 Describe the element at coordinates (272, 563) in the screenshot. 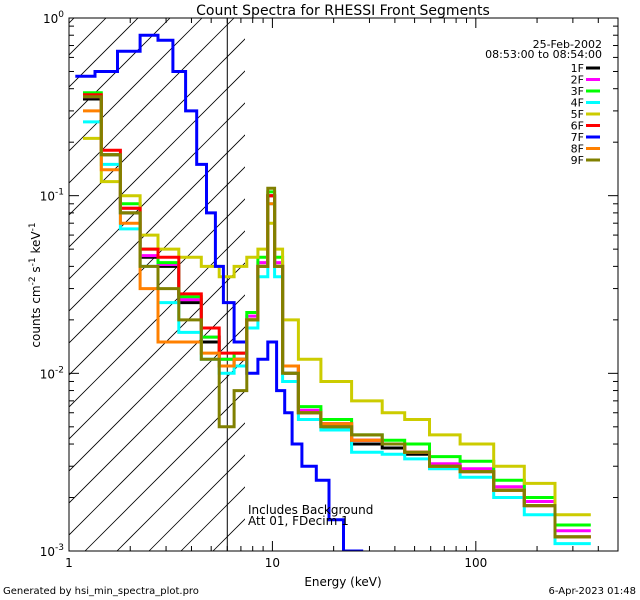

I see `x-tick-label: 10` at that location.